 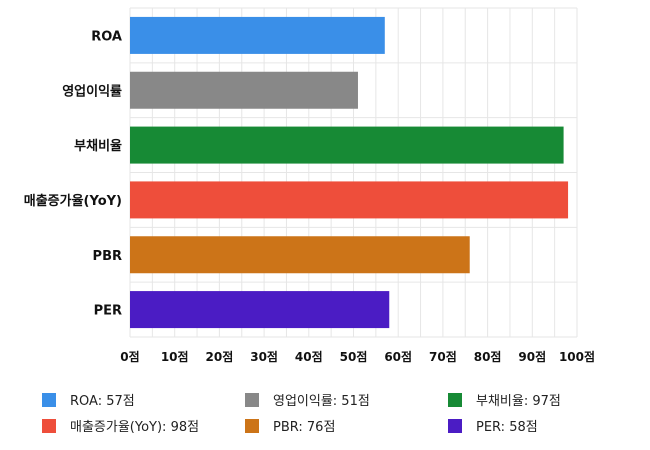 I want to click on legend-item-label: ROA: 57점, so click(x=102, y=401).